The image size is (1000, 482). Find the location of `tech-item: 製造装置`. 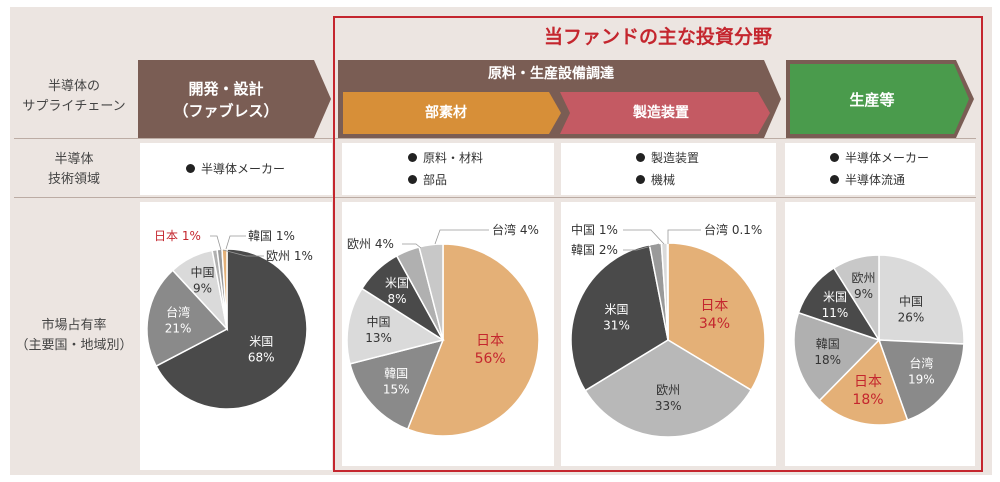

tech-item: 製造装置 is located at coordinates (667, 158).